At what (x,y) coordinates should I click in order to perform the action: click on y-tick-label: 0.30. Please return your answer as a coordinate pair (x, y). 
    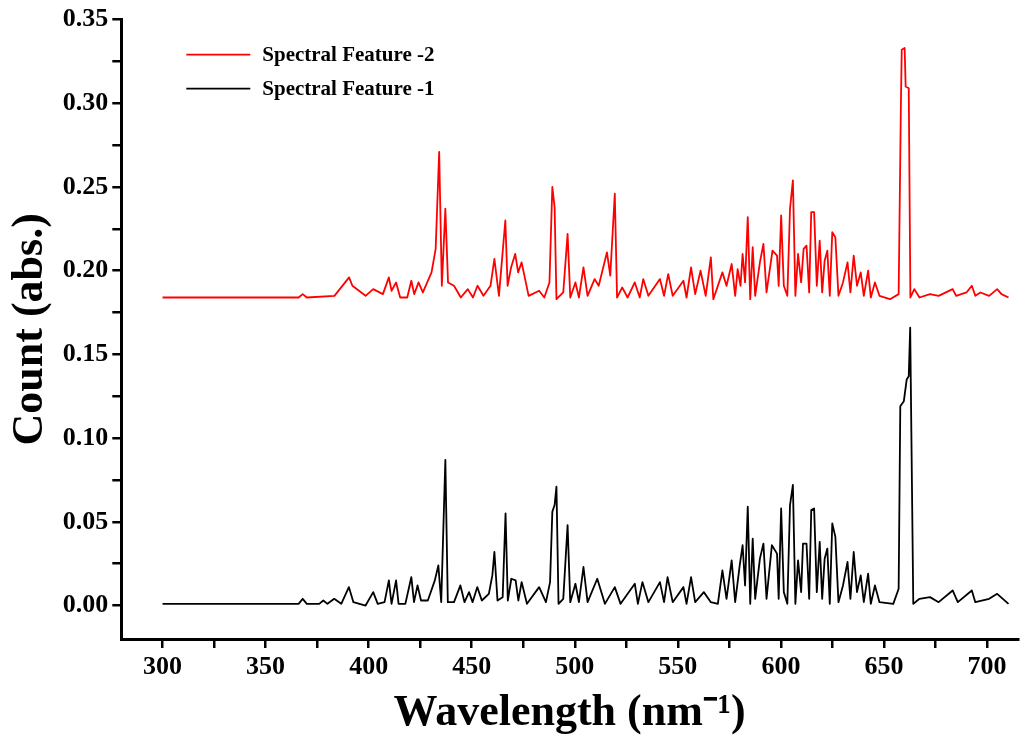
    Looking at the image, I should click on (85, 102).